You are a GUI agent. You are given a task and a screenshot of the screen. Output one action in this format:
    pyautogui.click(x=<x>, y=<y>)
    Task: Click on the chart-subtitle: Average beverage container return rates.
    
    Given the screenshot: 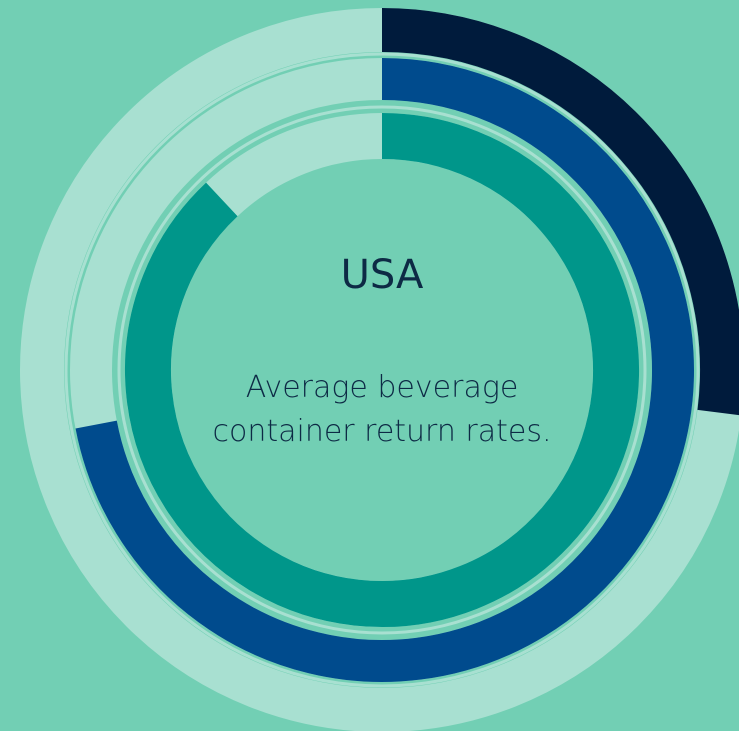 What is the action you would take?
    pyautogui.click(x=382, y=409)
    